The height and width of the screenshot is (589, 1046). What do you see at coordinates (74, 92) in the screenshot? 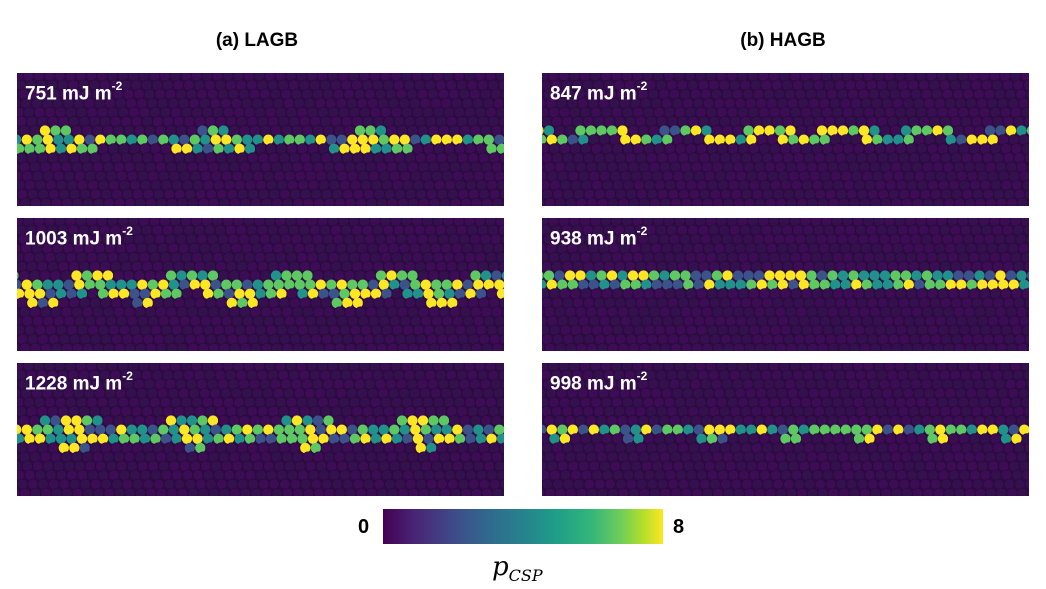
I see `energy-label: 751 mJ m-2` at bounding box center [74, 92].